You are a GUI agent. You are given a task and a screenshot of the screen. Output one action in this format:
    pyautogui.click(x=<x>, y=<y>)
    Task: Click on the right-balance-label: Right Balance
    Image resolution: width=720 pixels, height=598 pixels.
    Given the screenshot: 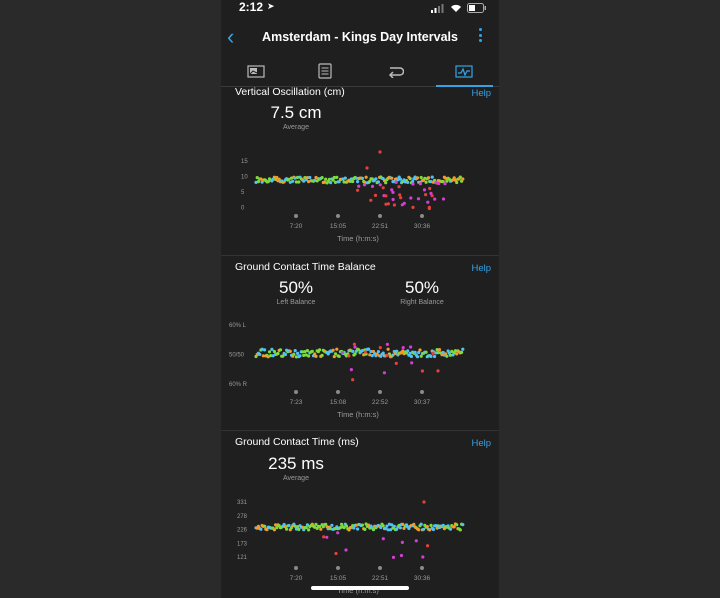 What is the action you would take?
    pyautogui.click(x=422, y=302)
    